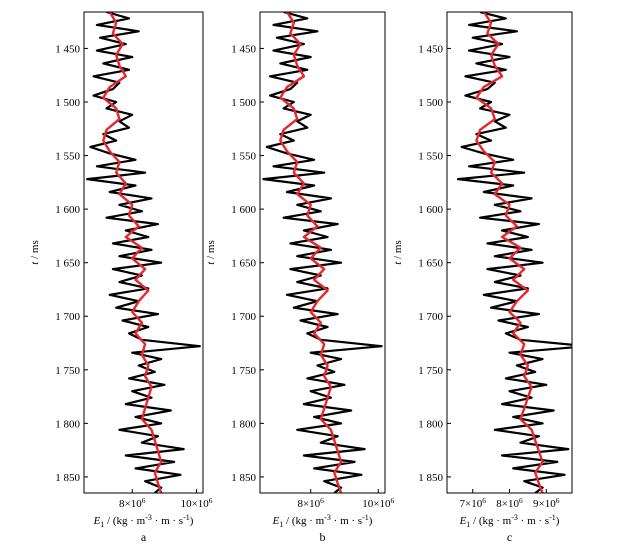  What do you see at coordinates (473, 503) in the screenshot?
I see `x-tick-label: 7×10⁶` at bounding box center [473, 503].